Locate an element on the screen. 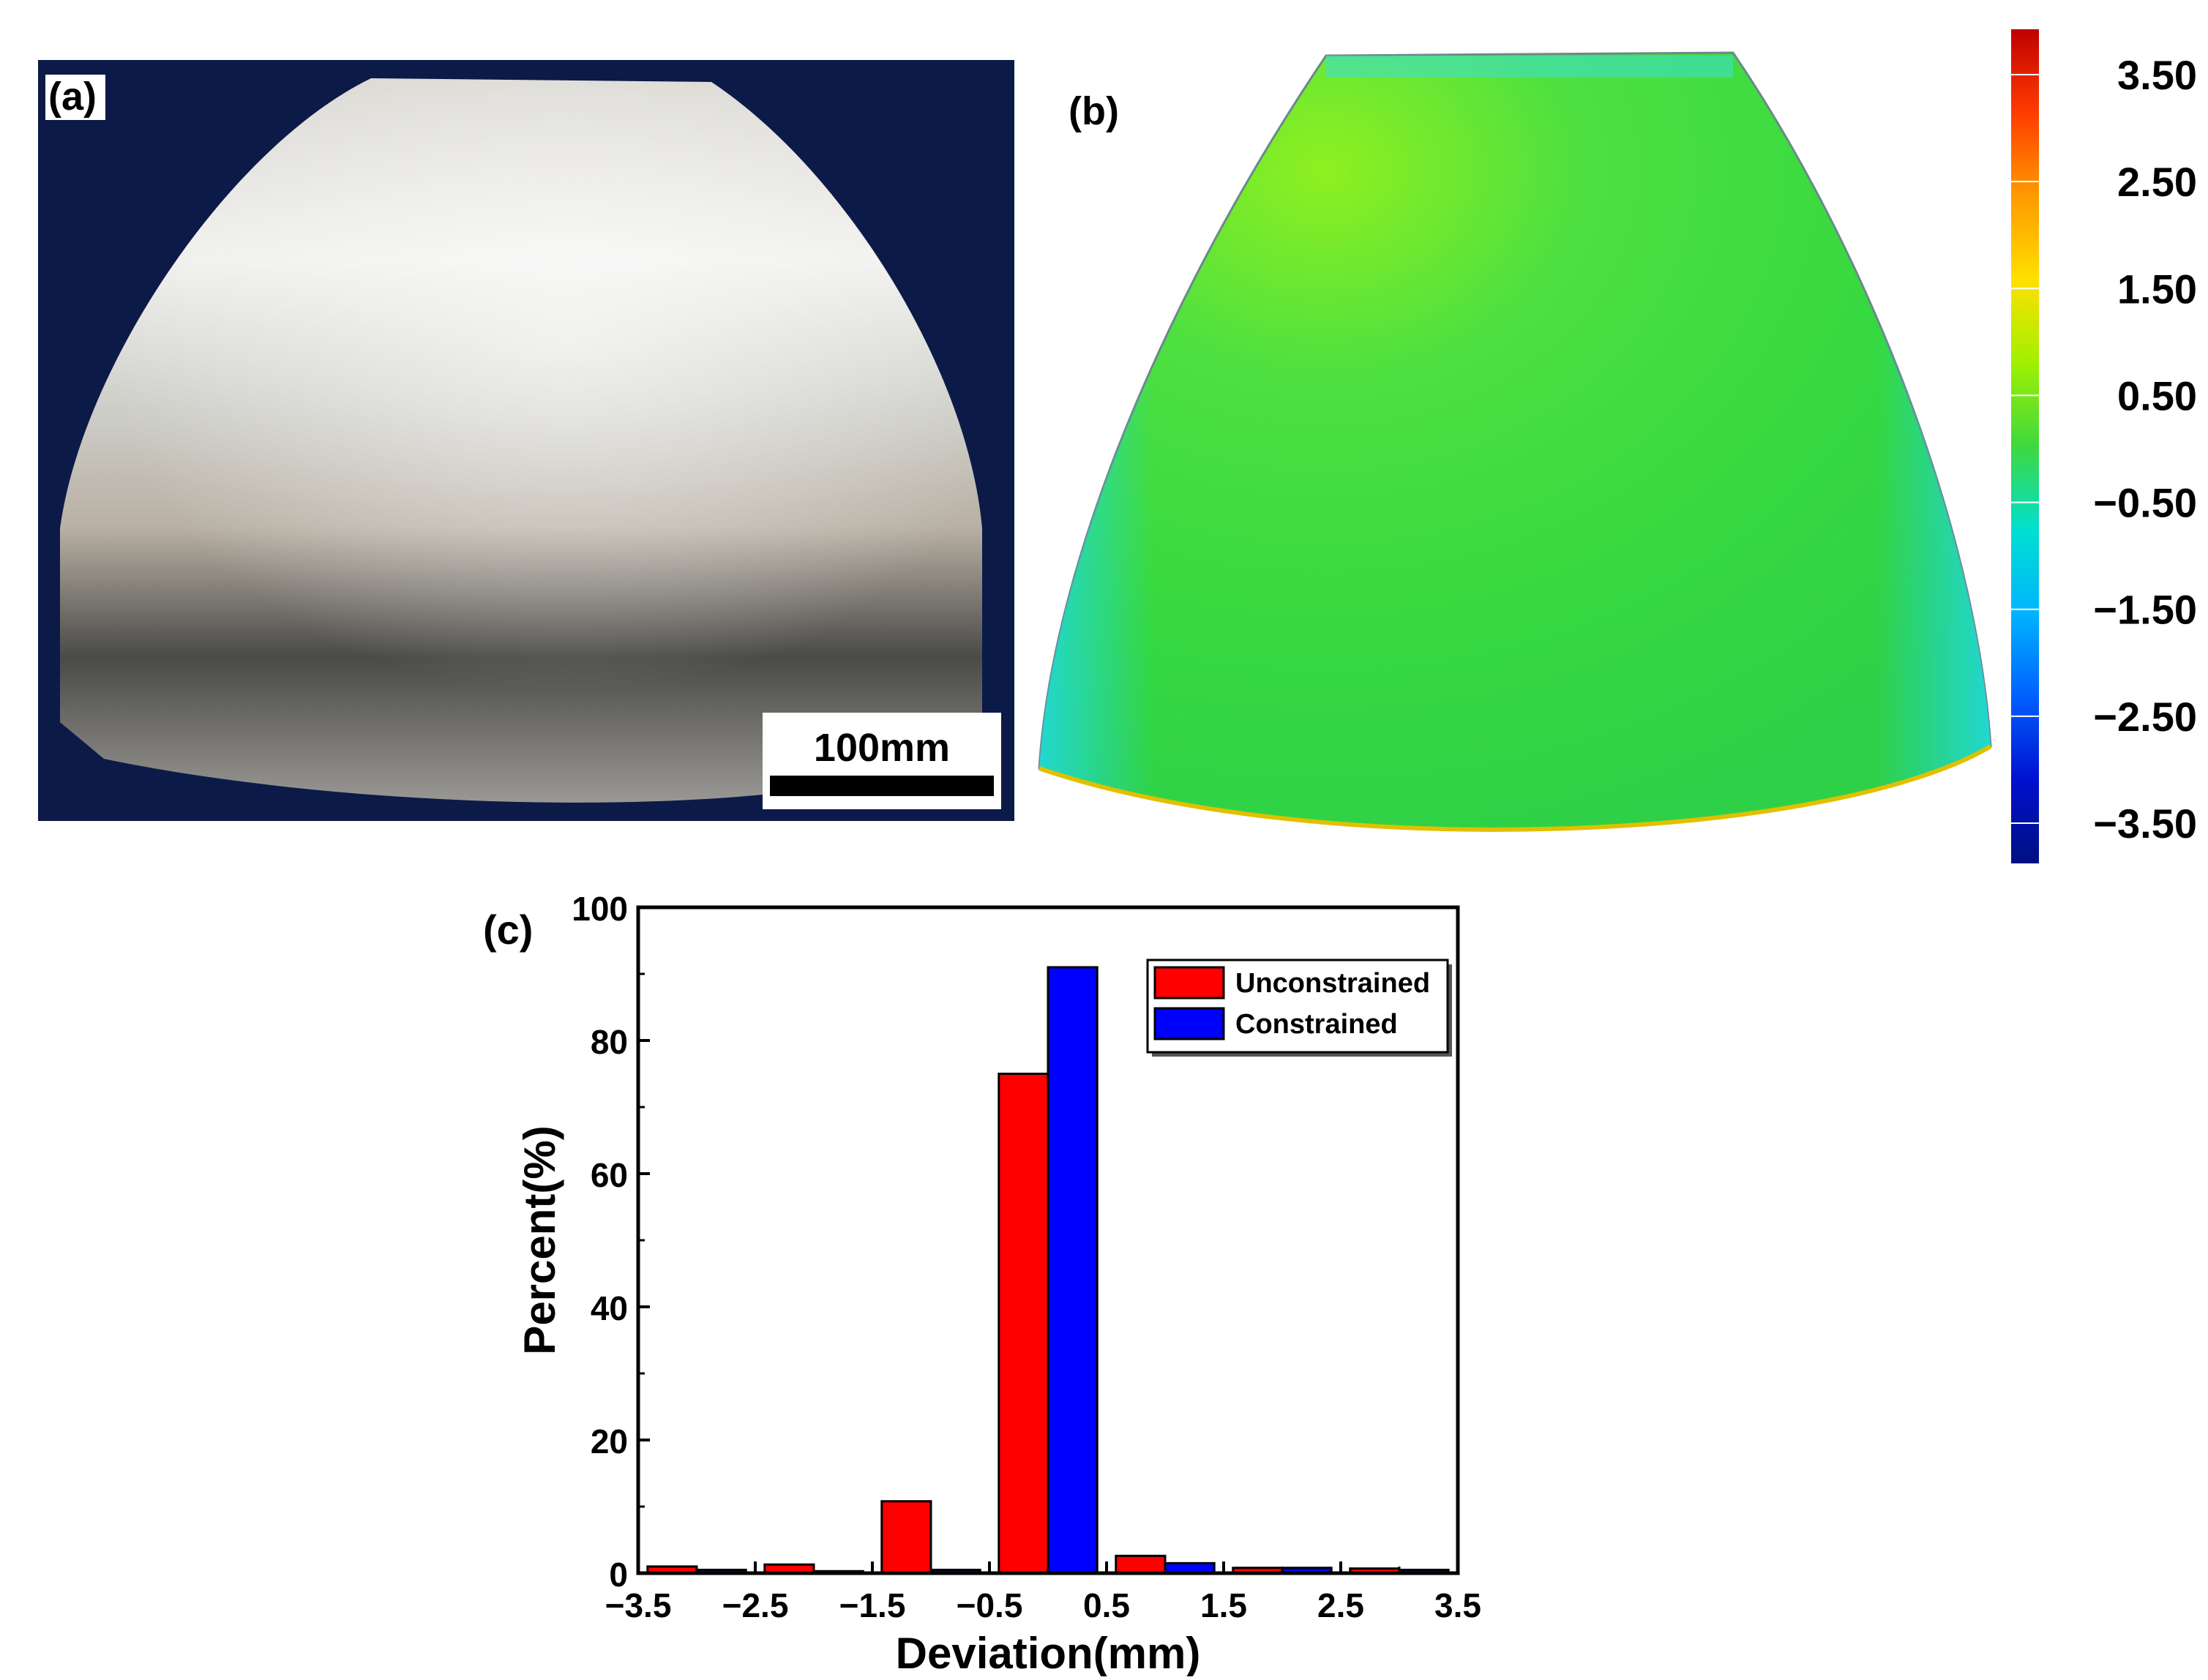  colorbar-tick-label: 1.50 is located at coordinates (2157, 289).